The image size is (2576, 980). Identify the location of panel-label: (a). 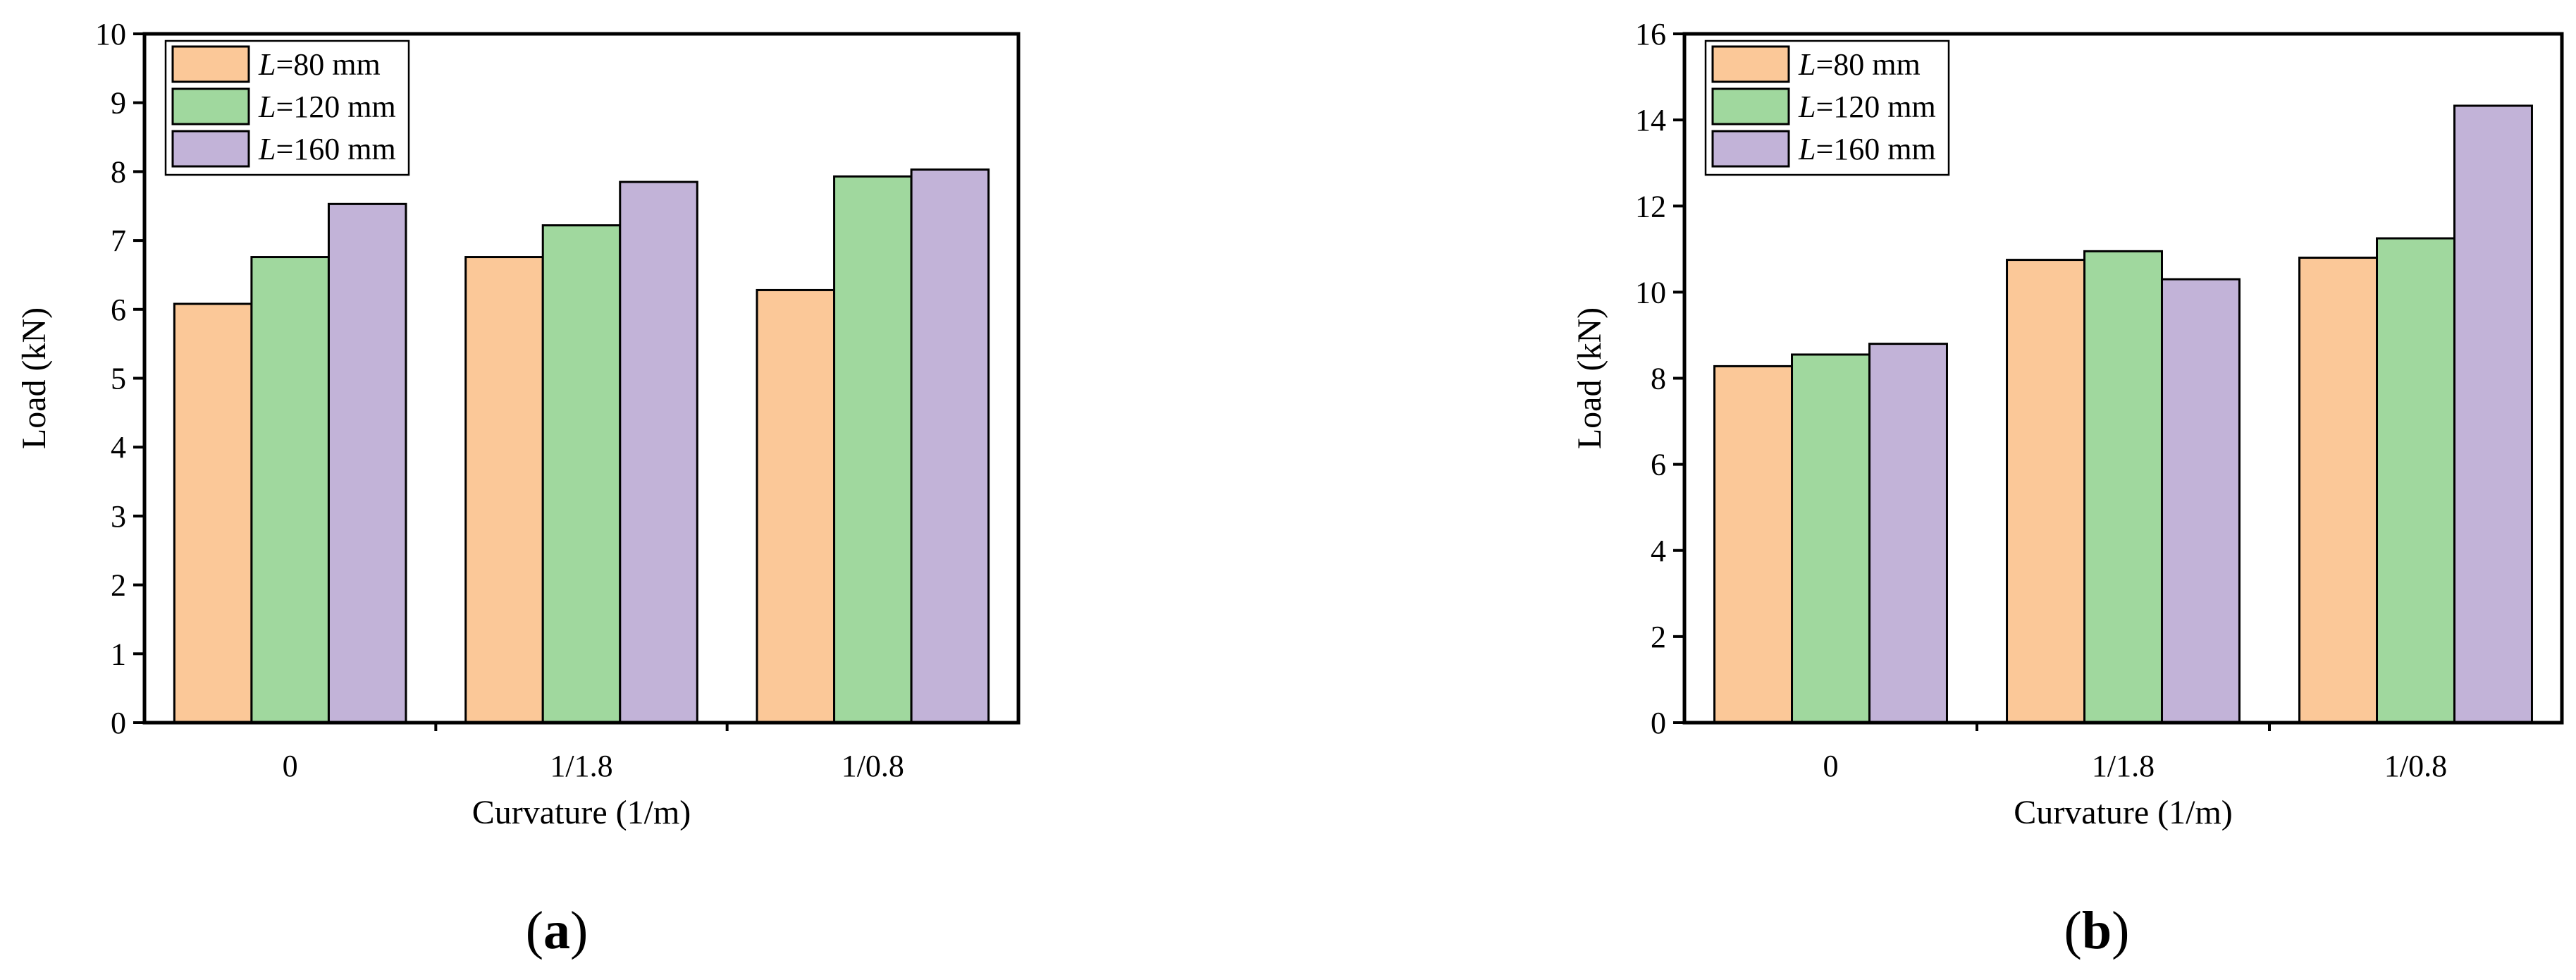
(557, 930).